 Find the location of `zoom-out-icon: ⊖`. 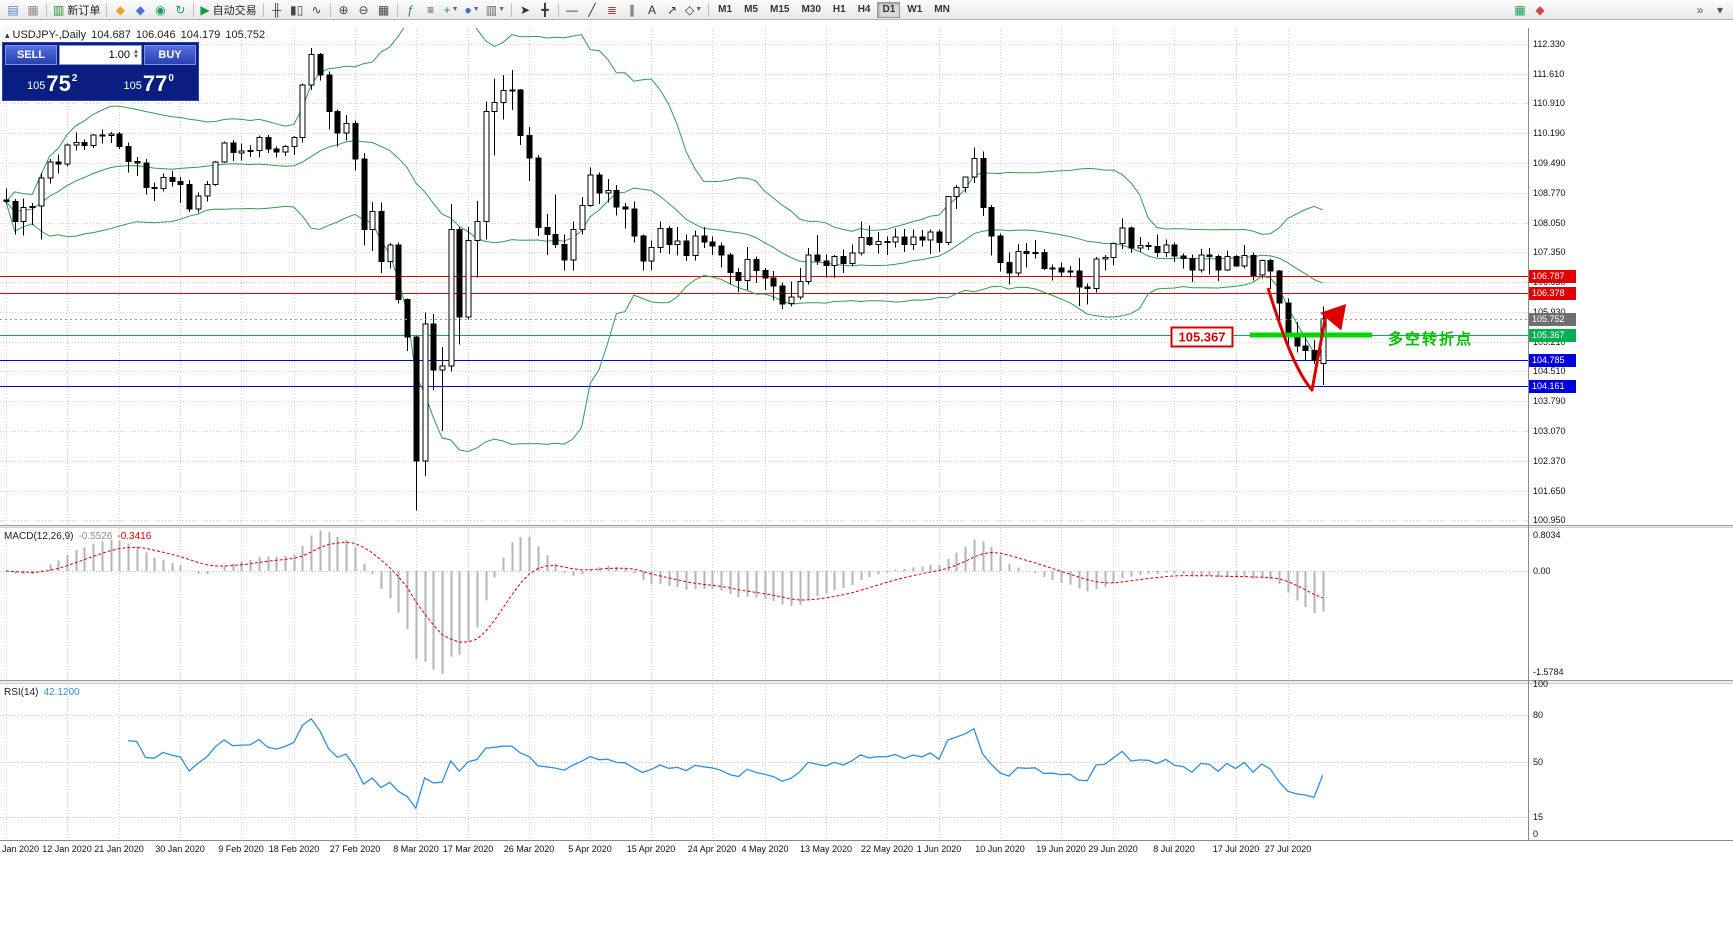

zoom-out-icon: ⊖ is located at coordinates (364, 10).